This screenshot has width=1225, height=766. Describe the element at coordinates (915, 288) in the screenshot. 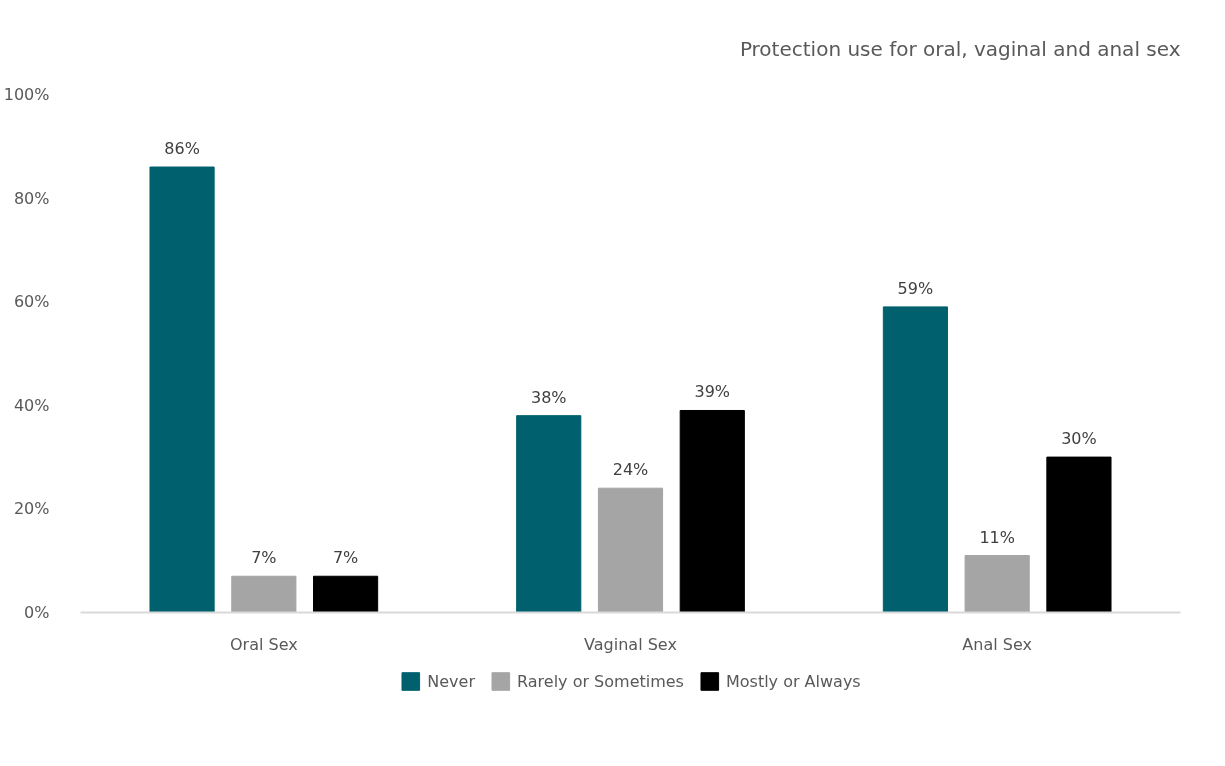

I see `data-label: 59%` at that location.